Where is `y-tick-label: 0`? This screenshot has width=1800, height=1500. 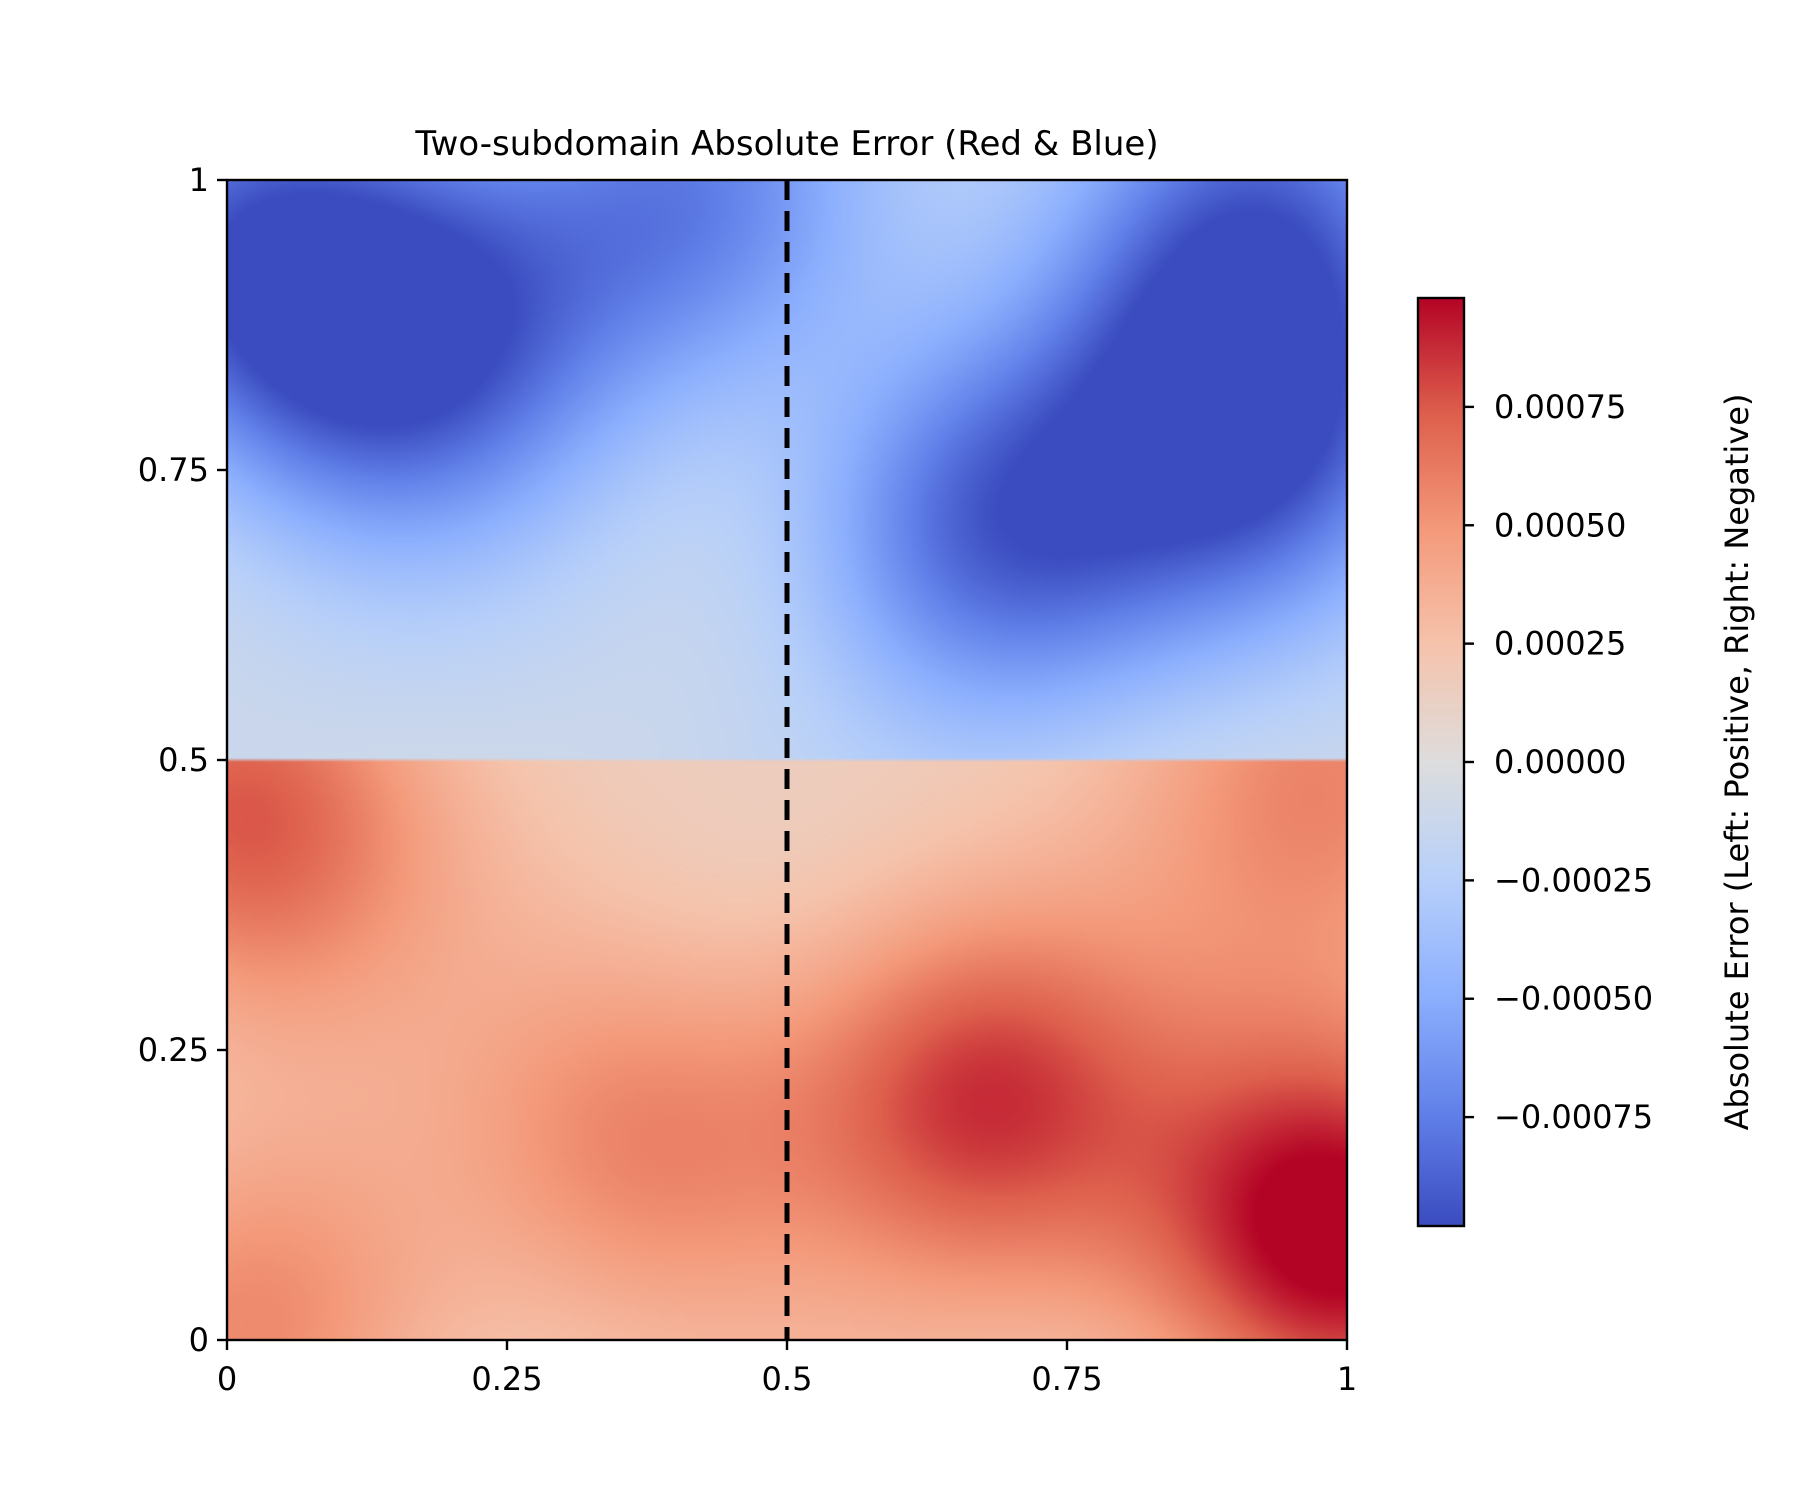
y-tick-label: 0 is located at coordinates (199, 1340).